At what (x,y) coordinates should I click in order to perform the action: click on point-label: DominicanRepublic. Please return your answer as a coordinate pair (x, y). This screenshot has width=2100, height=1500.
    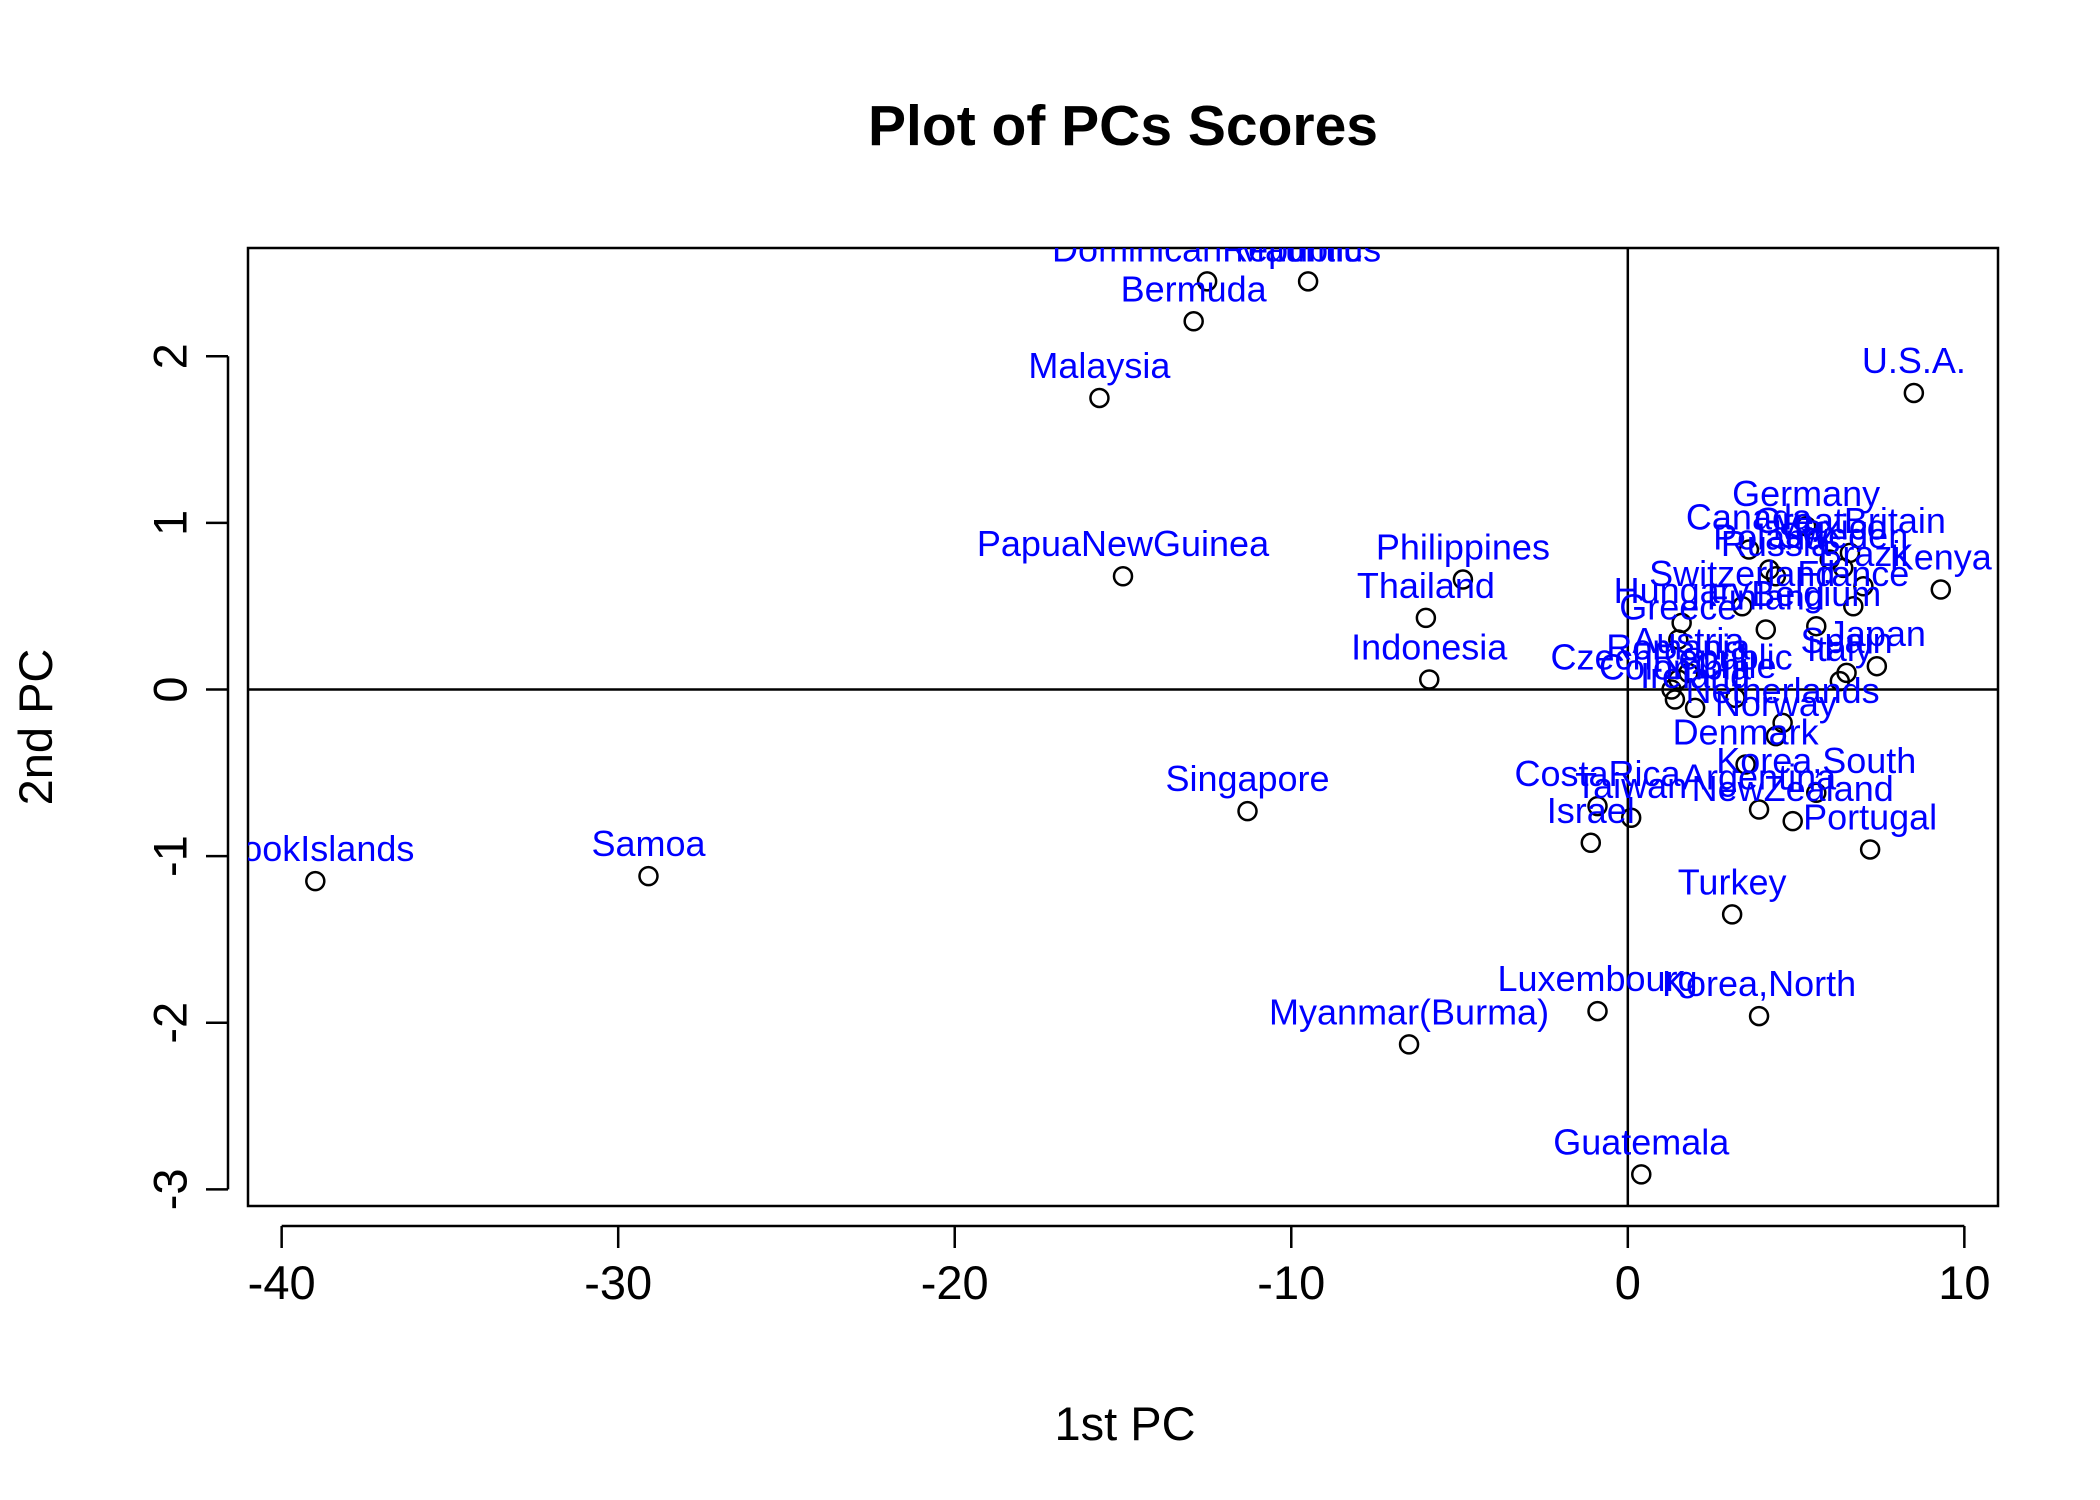
    Looking at the image, I should click on (1207, 248).